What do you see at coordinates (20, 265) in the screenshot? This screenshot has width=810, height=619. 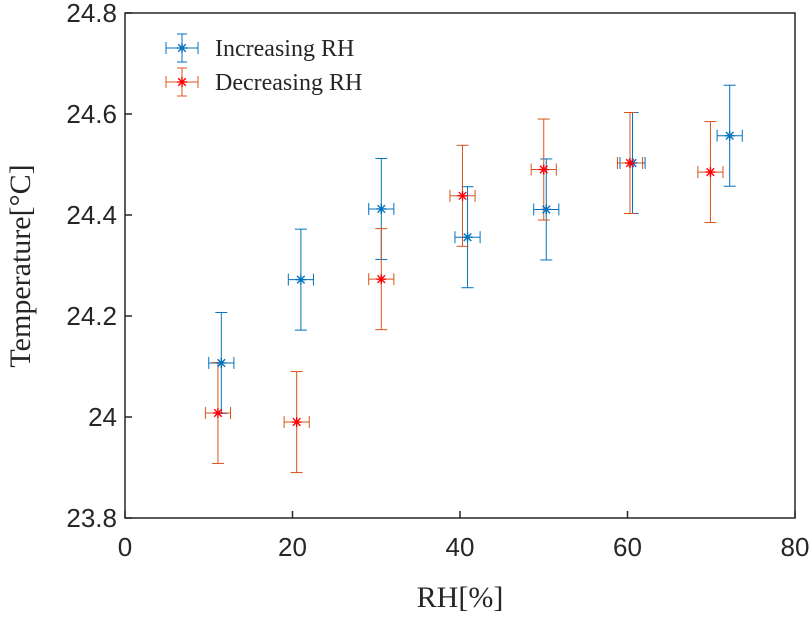 I see `y-axis-label: Temperature[°C]` at bounding box center [20, 265].